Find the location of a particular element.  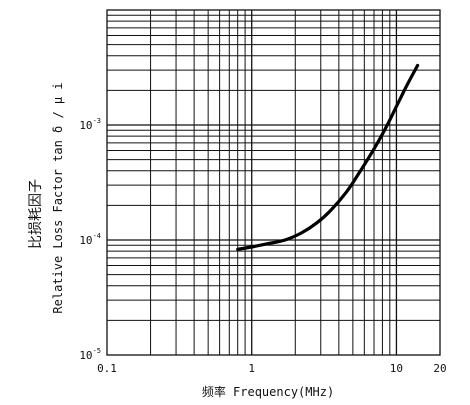

y-axis-label-en: Relative Loss Factor tan δ / μ i is located at coordinates (58, 197).